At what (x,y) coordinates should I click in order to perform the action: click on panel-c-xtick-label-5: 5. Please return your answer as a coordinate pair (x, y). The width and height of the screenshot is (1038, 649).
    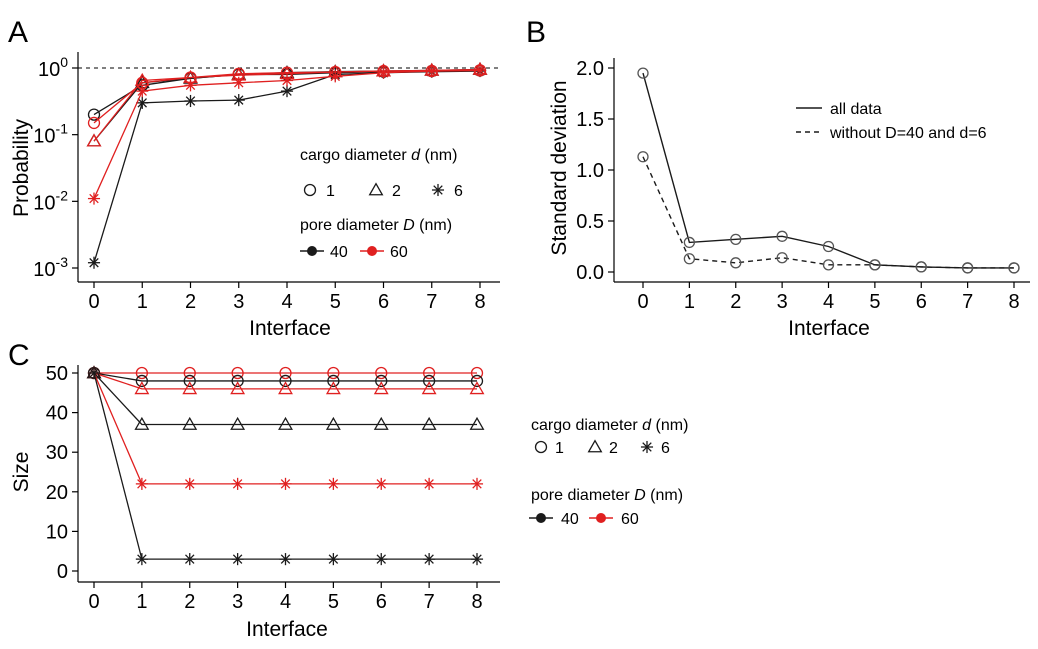
    Looking at the image, I should click on (333, 602).